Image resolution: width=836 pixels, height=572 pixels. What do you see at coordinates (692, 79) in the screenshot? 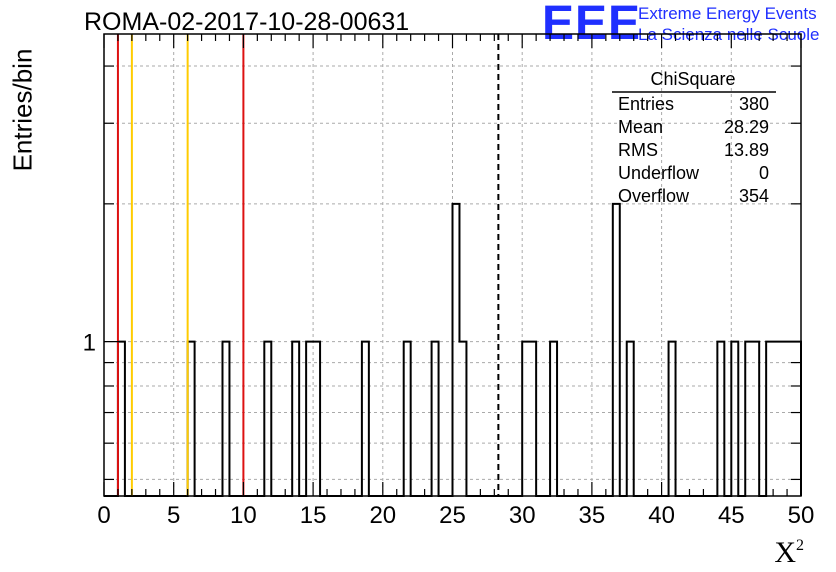
I see `stats-title: ChiSquare` at bounding box center [692, 79].